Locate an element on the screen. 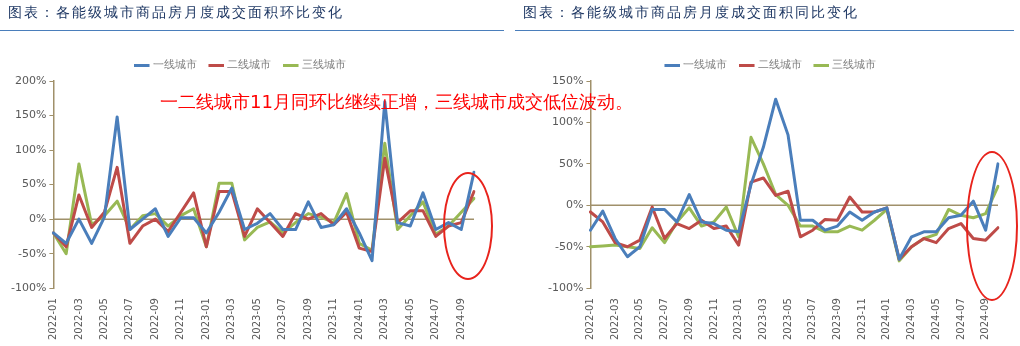 This screenshot has width=1020, height=346. chart-title: 图表：各能级城市商品房月度成交面积同比变化 is located at coordinates (691, 13).